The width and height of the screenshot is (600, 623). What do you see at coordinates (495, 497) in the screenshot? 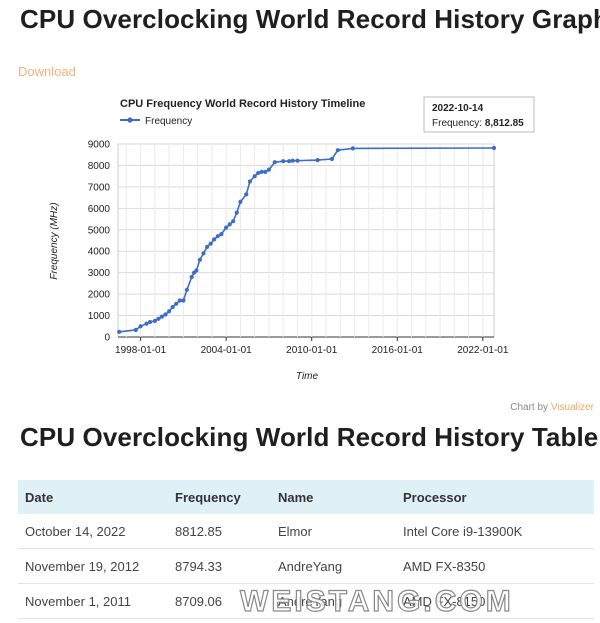
I see `header-processor: Processor` at bounding box center [495, 497].